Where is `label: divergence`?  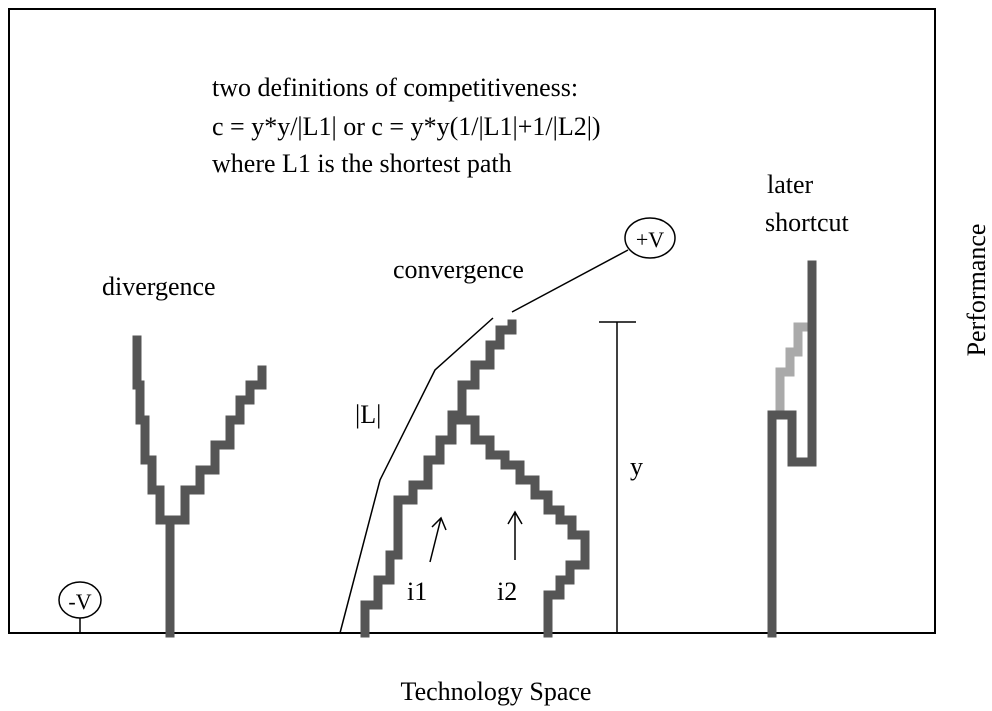 label: divergence is located at coordinates (159, 286).